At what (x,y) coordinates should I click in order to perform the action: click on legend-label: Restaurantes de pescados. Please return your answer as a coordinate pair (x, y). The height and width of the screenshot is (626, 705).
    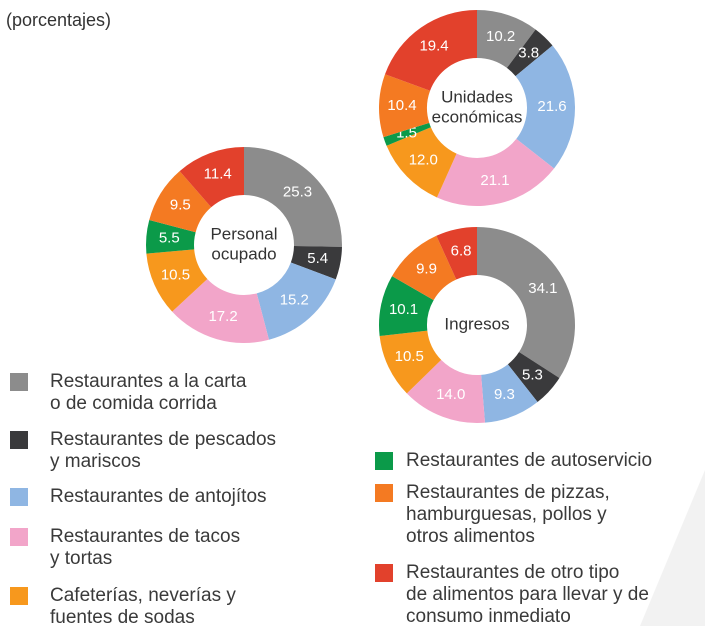
    Looking at the image, I should click on (163, 439).